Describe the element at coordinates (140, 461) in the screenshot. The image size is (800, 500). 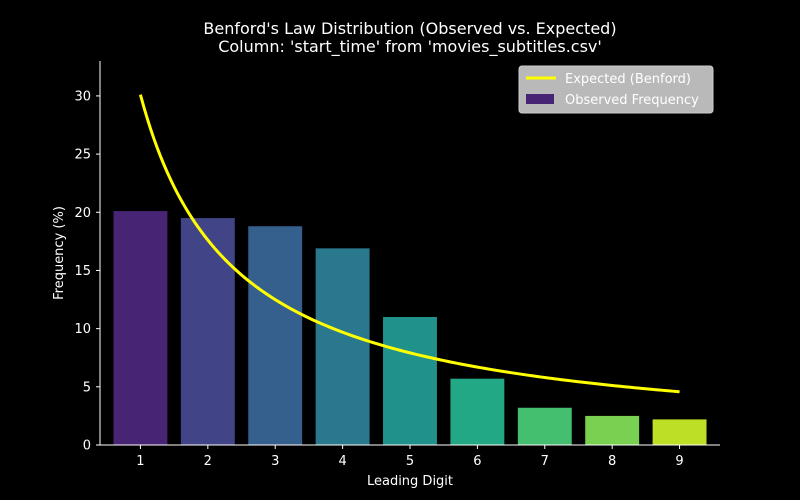
I see `x-tick-label: 1` at that location.